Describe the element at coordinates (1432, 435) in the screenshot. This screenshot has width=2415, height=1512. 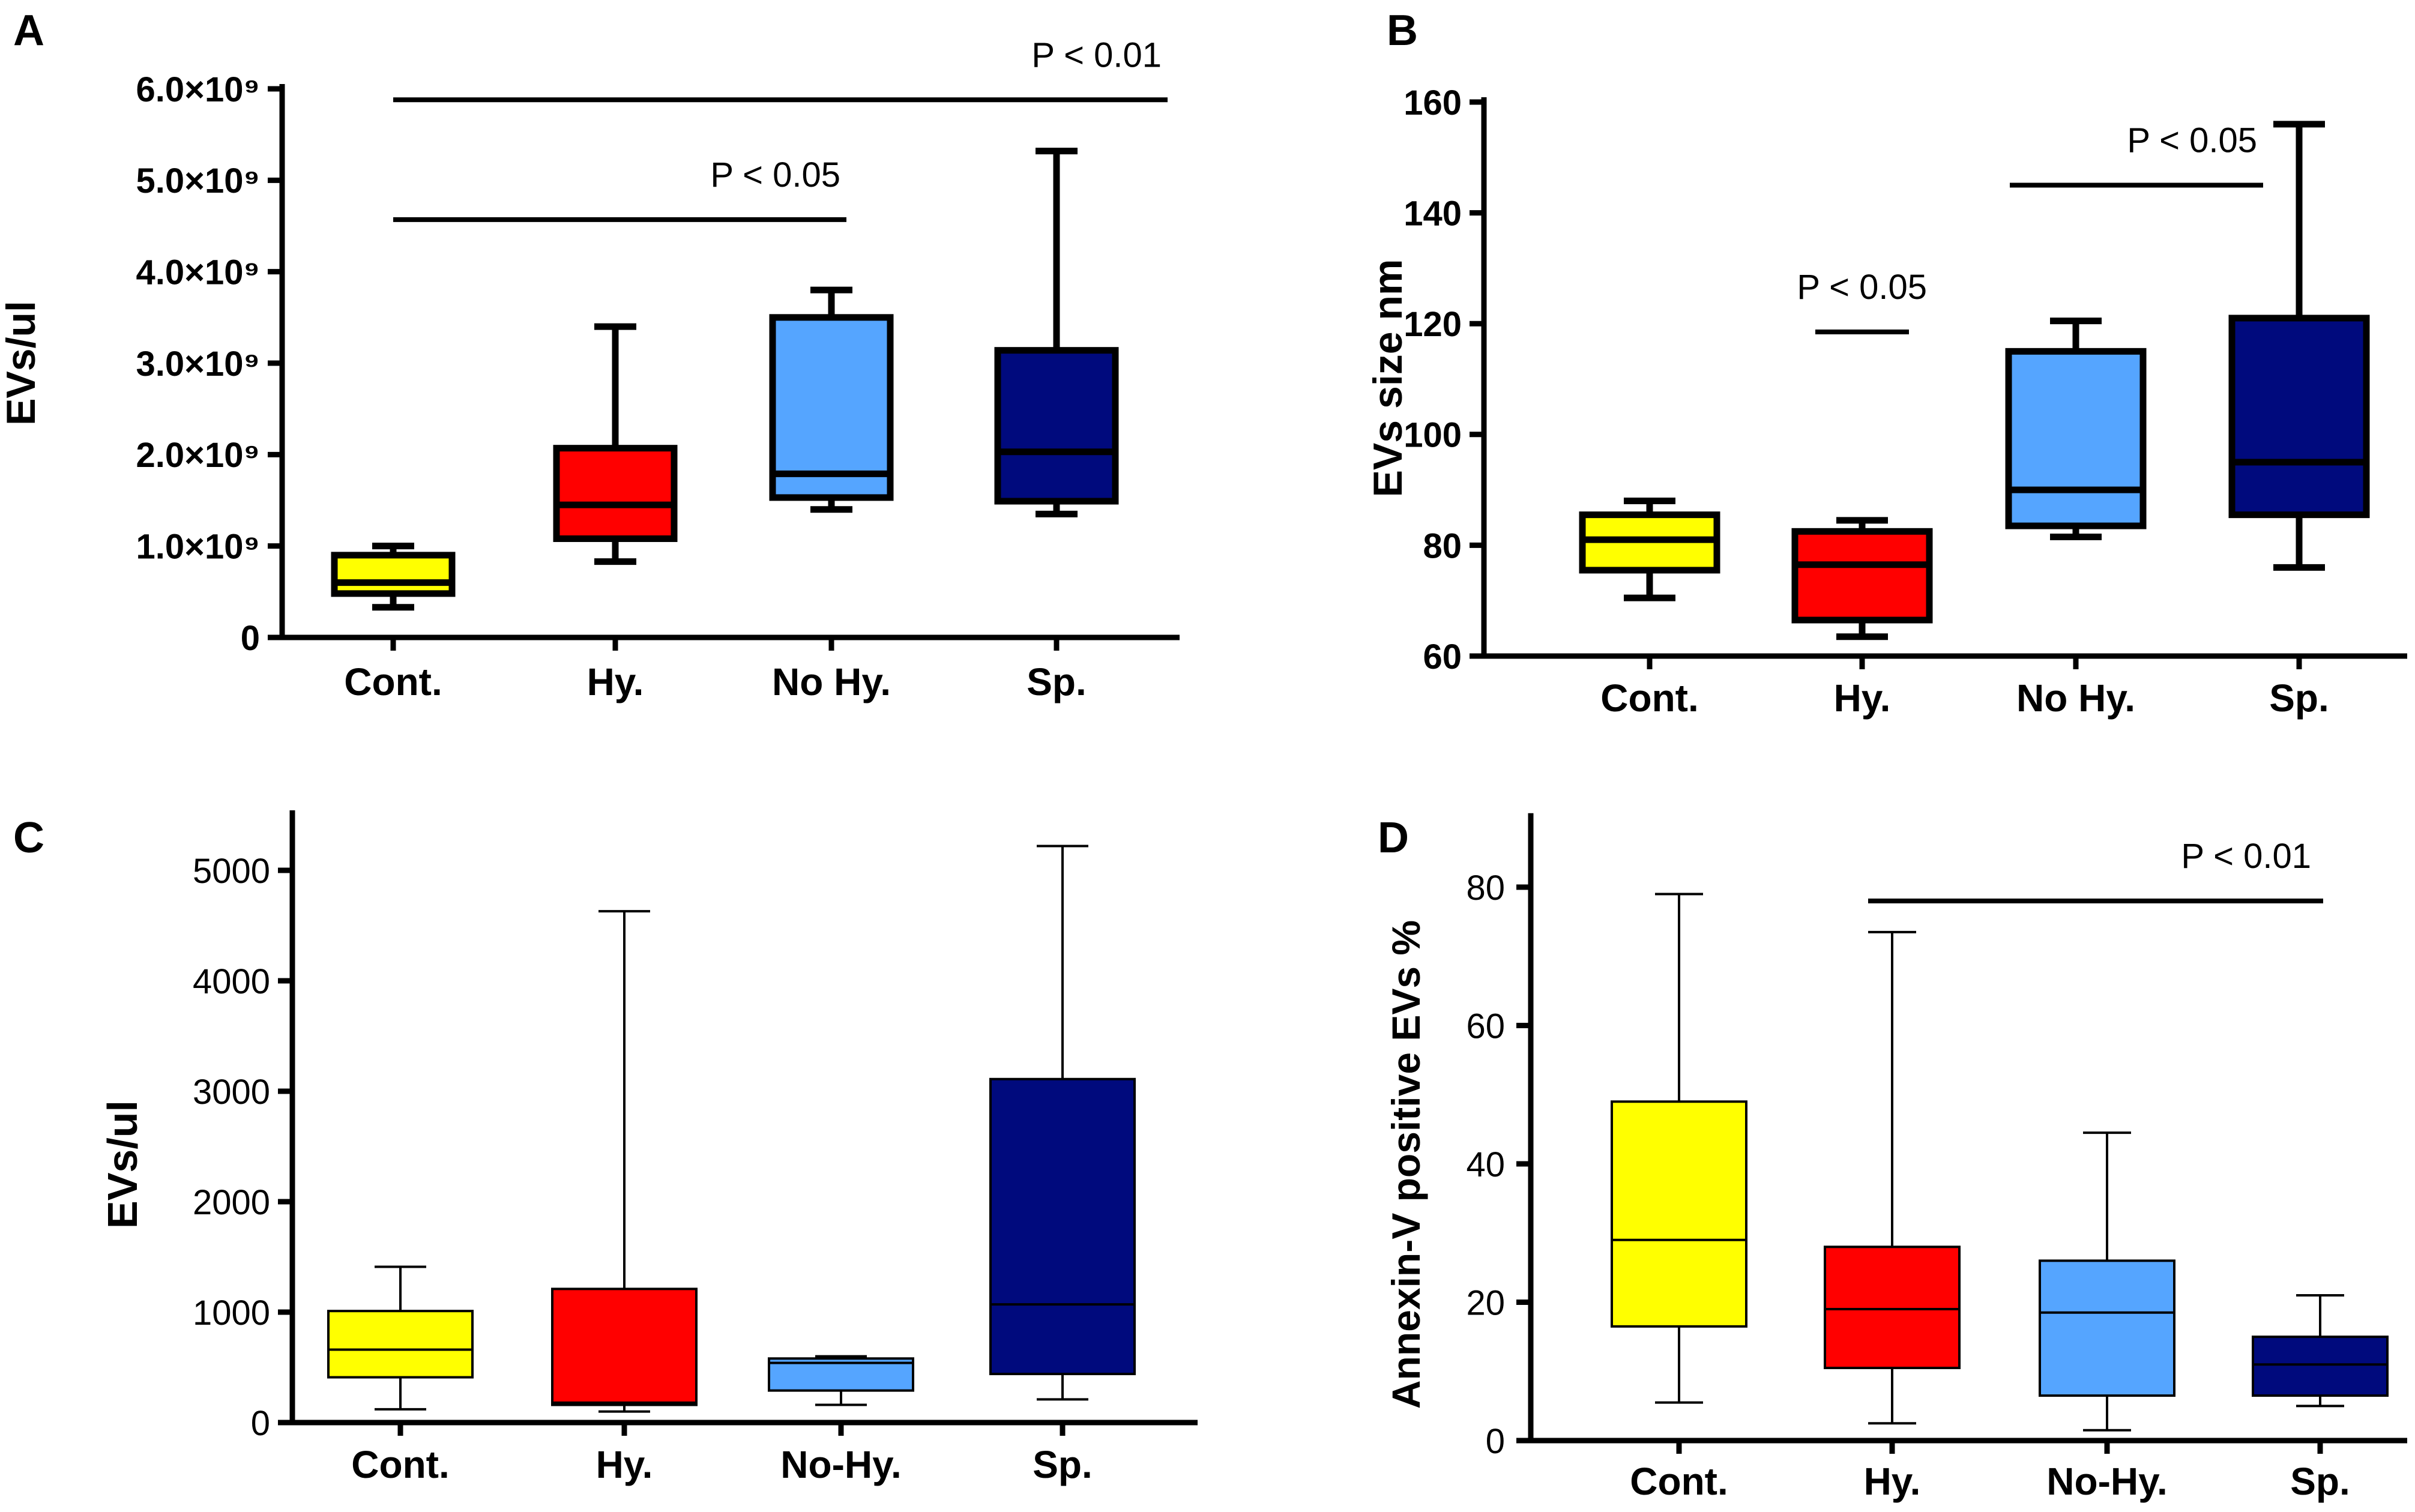
I see `y-tick-label: 100` at that location.